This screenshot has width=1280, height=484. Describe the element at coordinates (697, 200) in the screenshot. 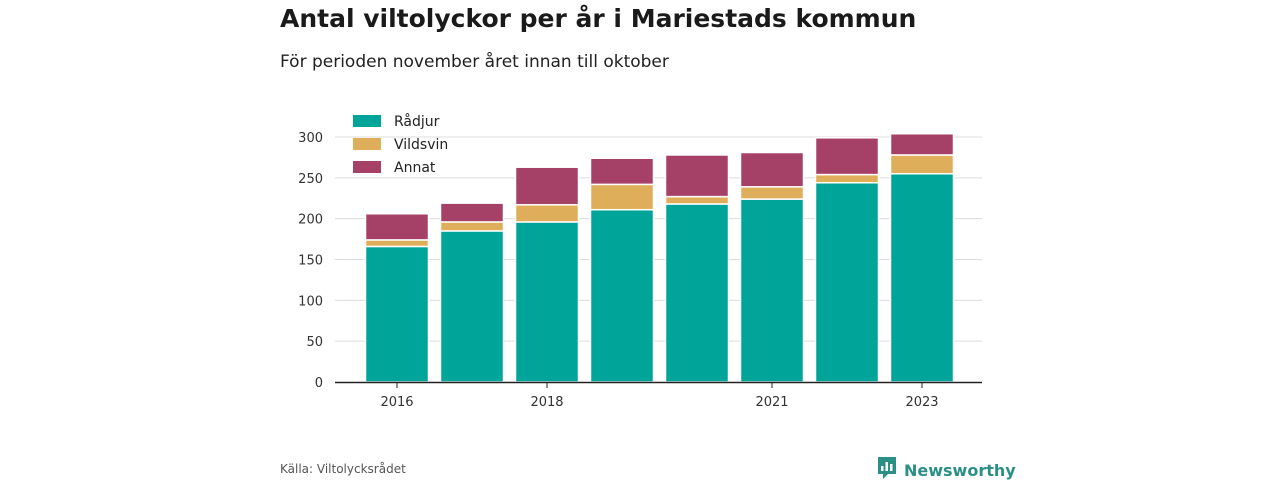

I see `bar-2020-vildsvin` at that location.